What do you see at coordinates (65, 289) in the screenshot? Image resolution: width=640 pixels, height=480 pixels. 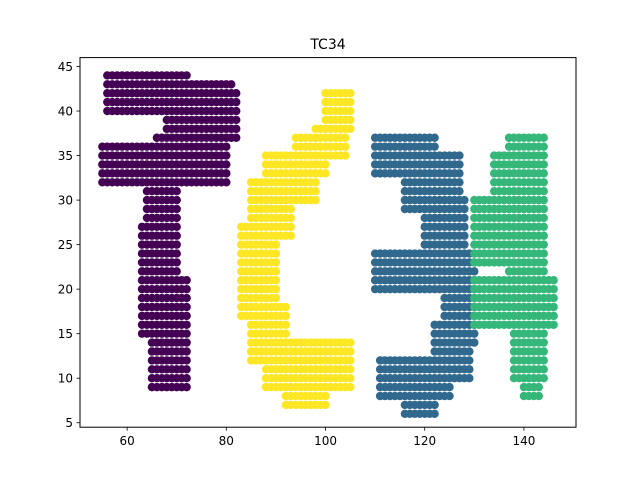 I see `y-tick-label: 20` at bounding box center [65, 289].